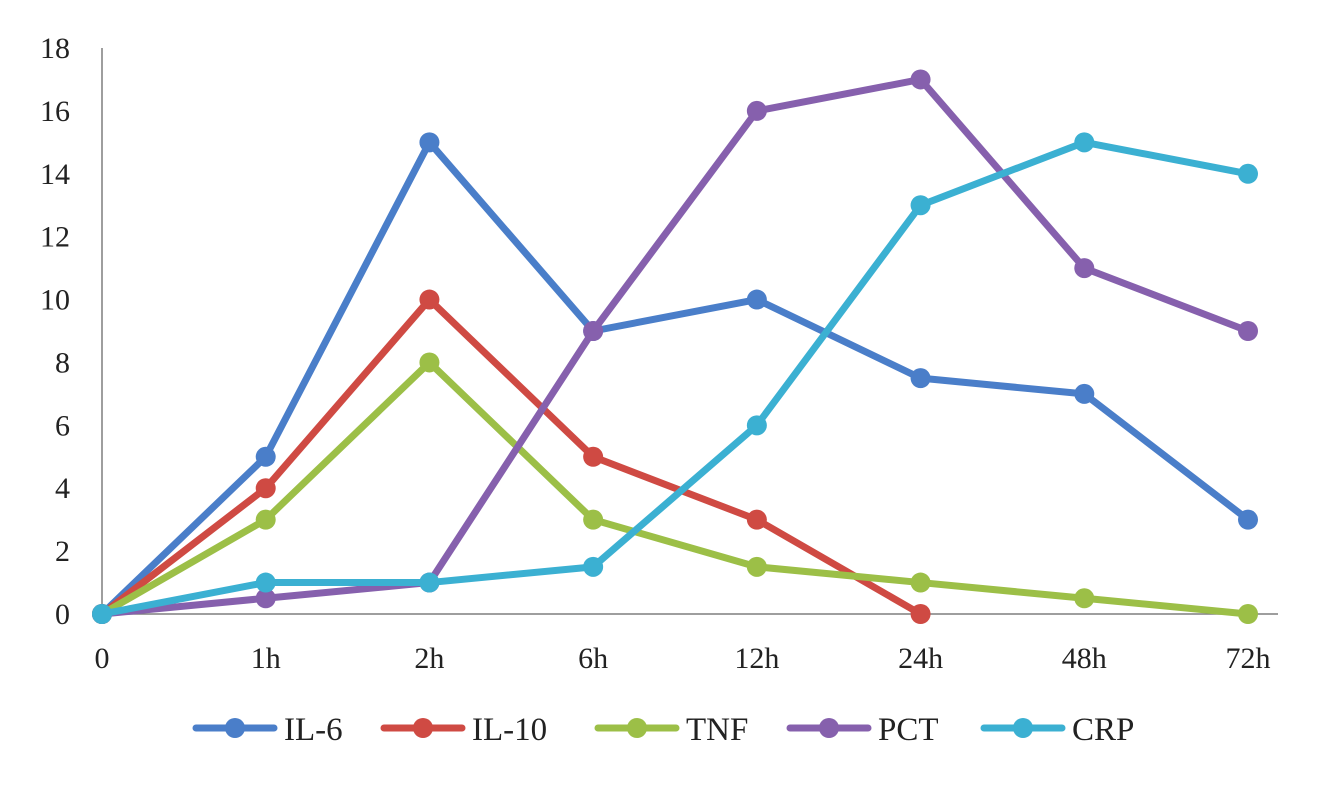 The height and width of the screenshot is (786, 1324). What do you see at coordinates (756, 658) in the screenshot?
I see `x-tick-label: 12h` at bounding box center [756, 658].